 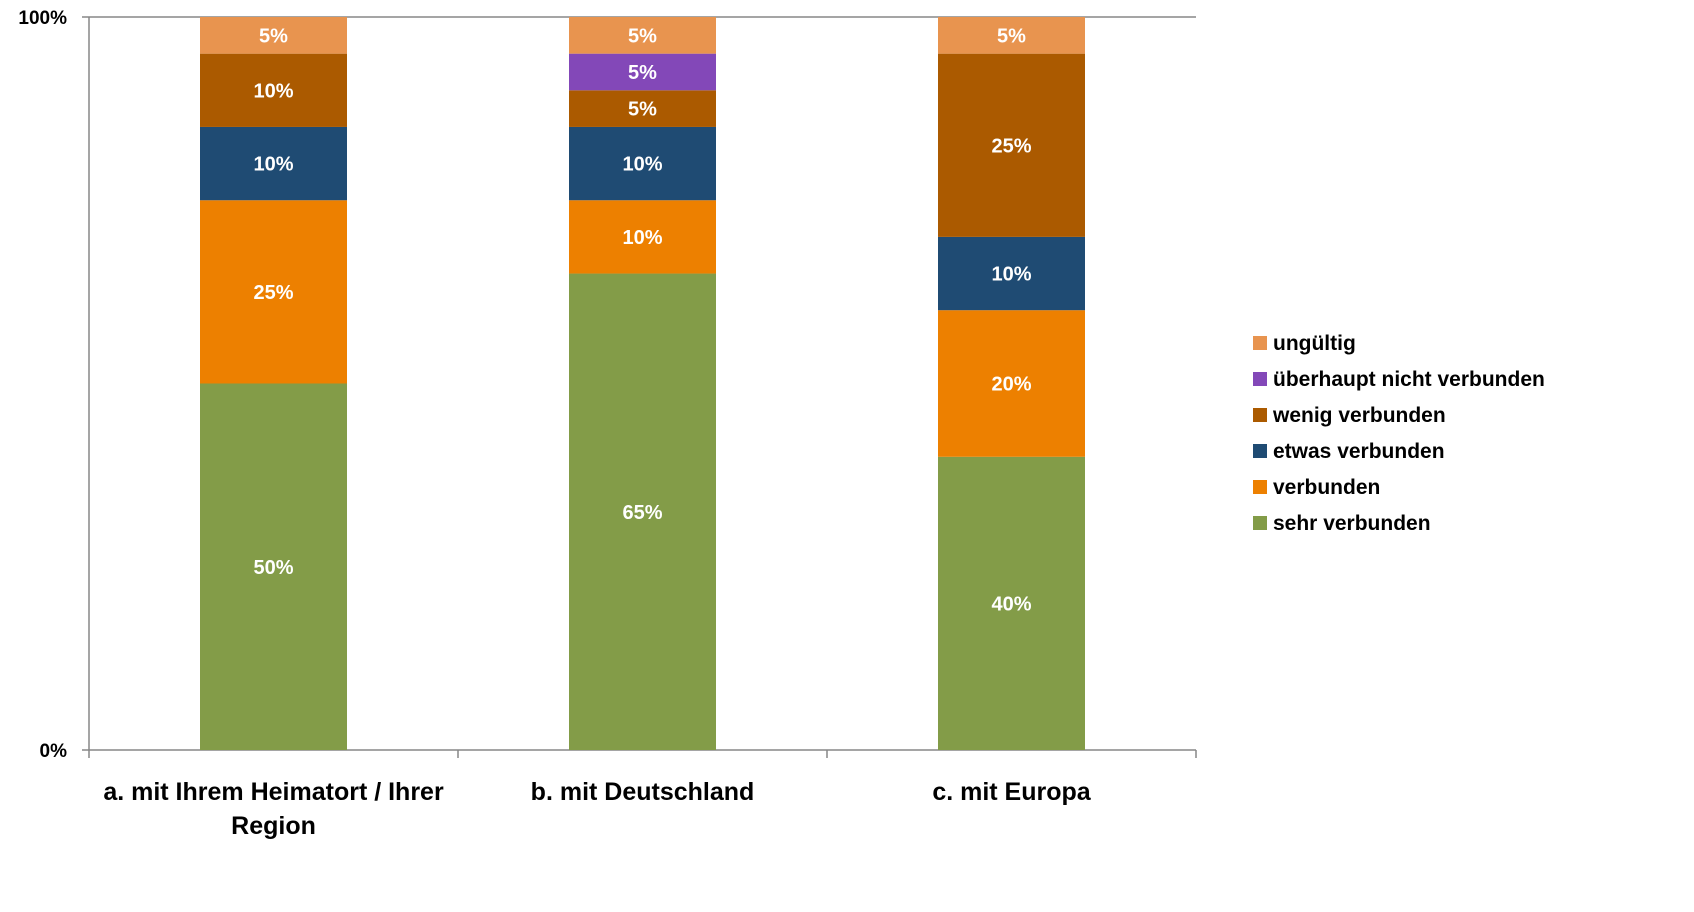 I want to click on legend-label: sehr verbunden, so click(x=1352, y=523).